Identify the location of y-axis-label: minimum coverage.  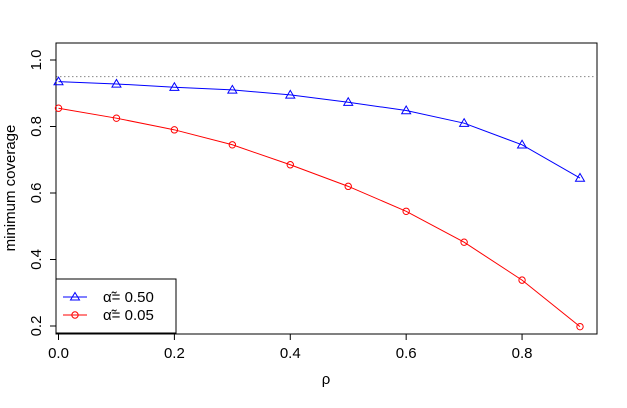
(10, 188).